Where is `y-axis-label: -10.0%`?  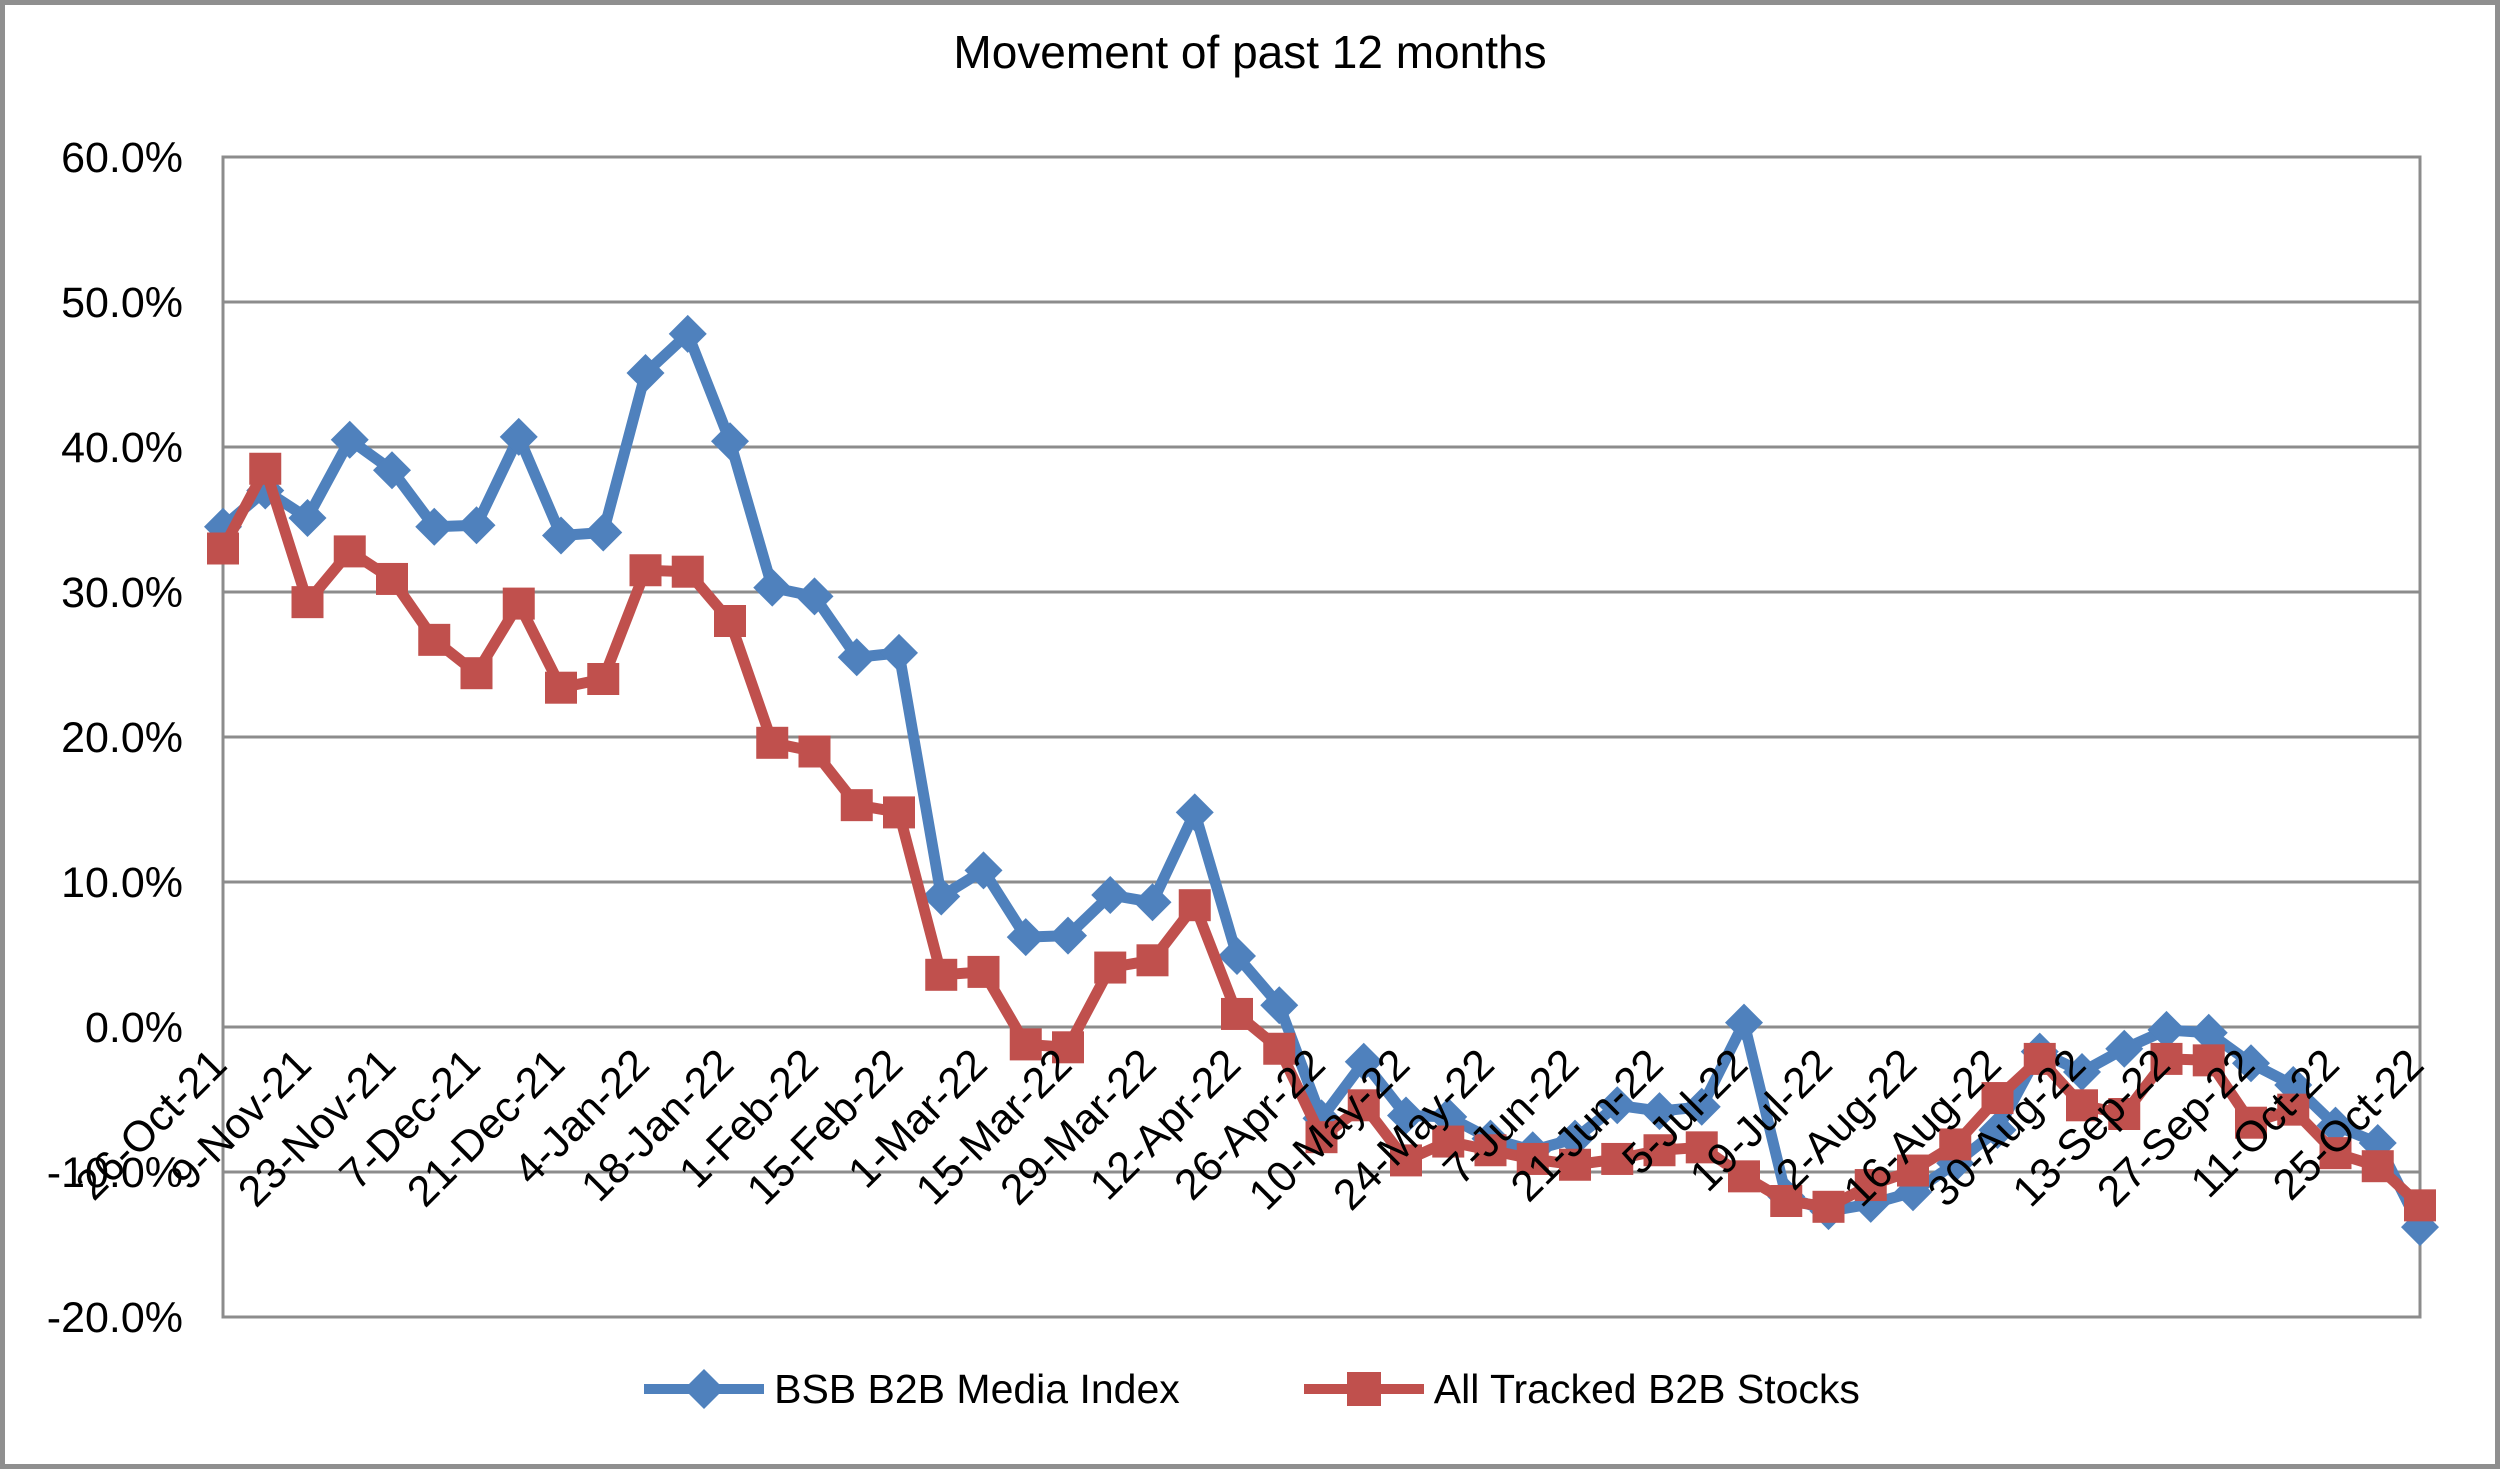
y-axis-label: -10.0% is located at coordinates (115, 1173).